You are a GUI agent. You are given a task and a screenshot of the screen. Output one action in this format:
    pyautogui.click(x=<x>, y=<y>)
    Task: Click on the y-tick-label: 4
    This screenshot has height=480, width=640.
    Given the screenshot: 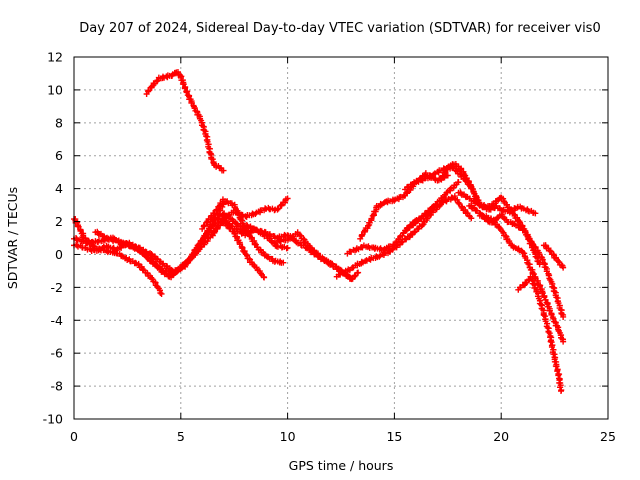 What is the action you would take?
    pyautogui.click(x=59, y=188)
    